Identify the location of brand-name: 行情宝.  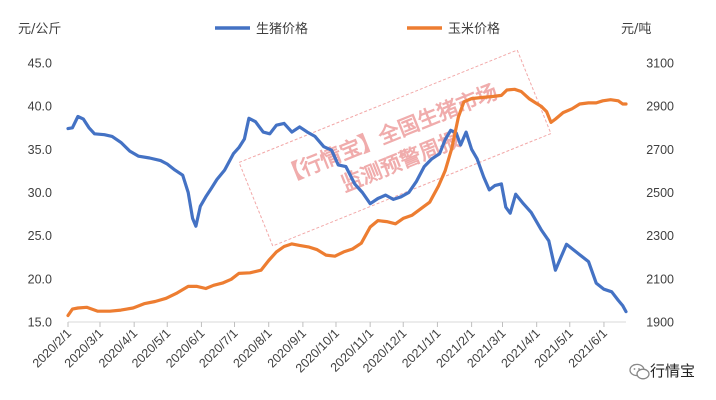
(672, 371).